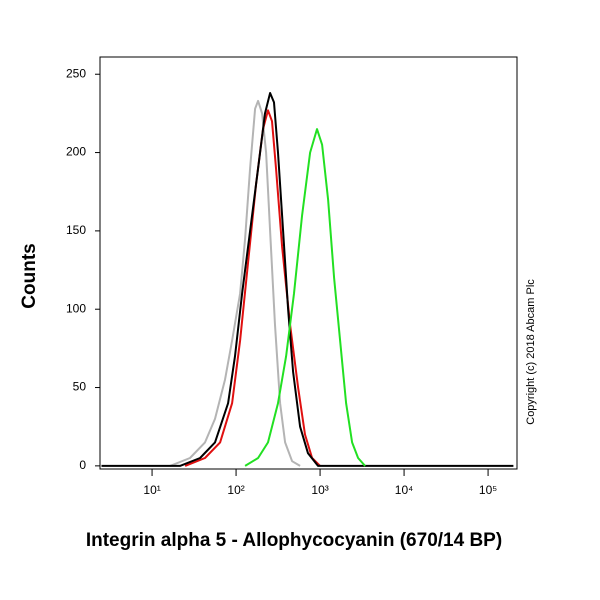 The height and width of the screenshot is (600, 600). What do you see at coordinates (82, 465) in the screenshot?
I see `y-tick-label: 0` at bounding box center [82, 465].